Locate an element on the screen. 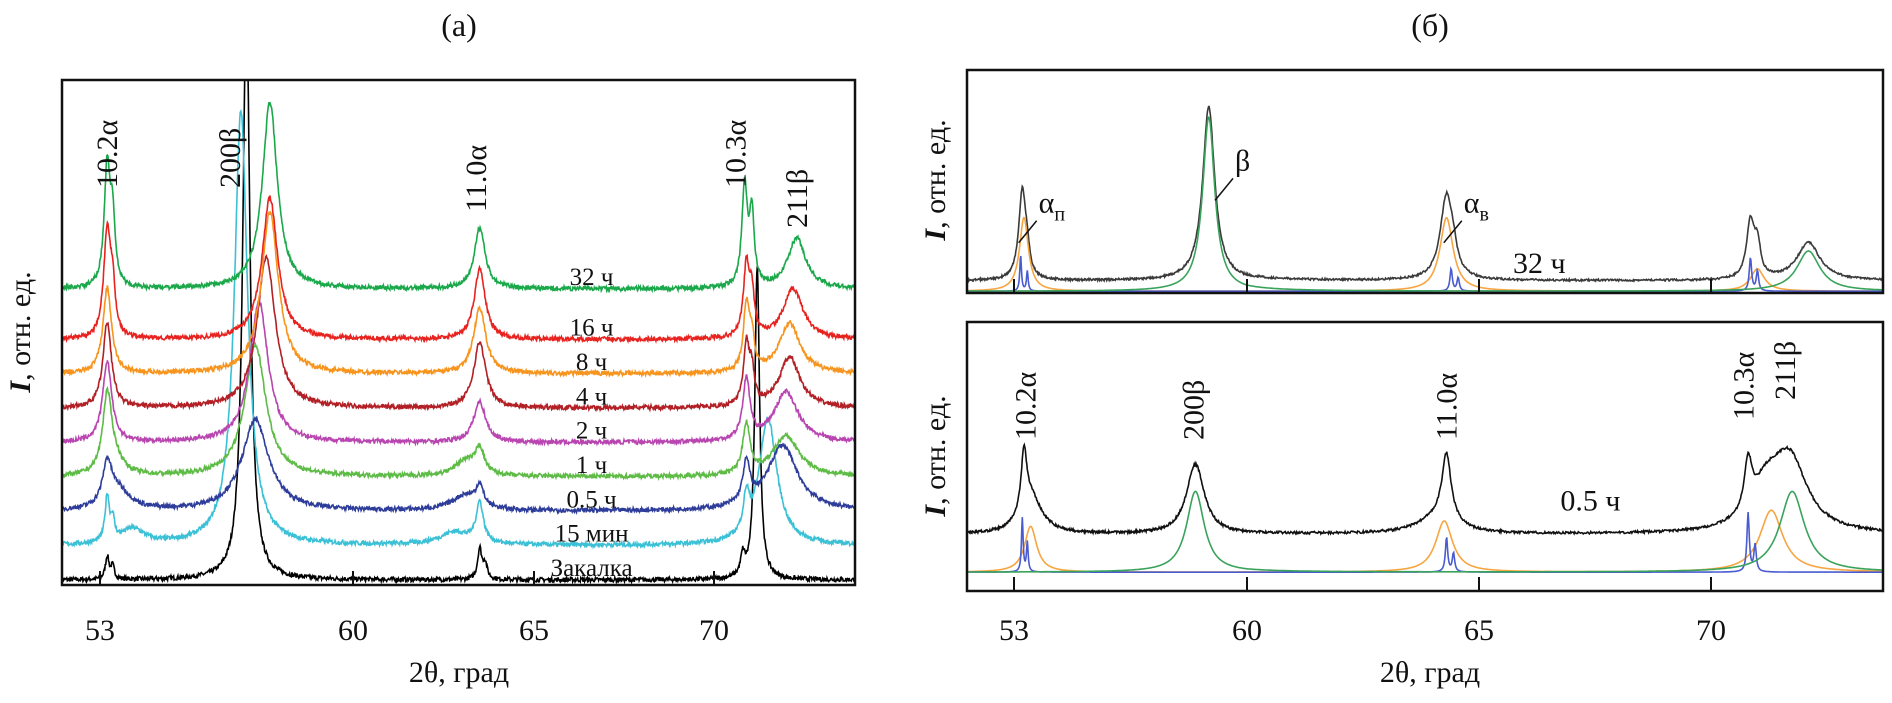  series-line-32 ч is located at coordinates (458, 197).